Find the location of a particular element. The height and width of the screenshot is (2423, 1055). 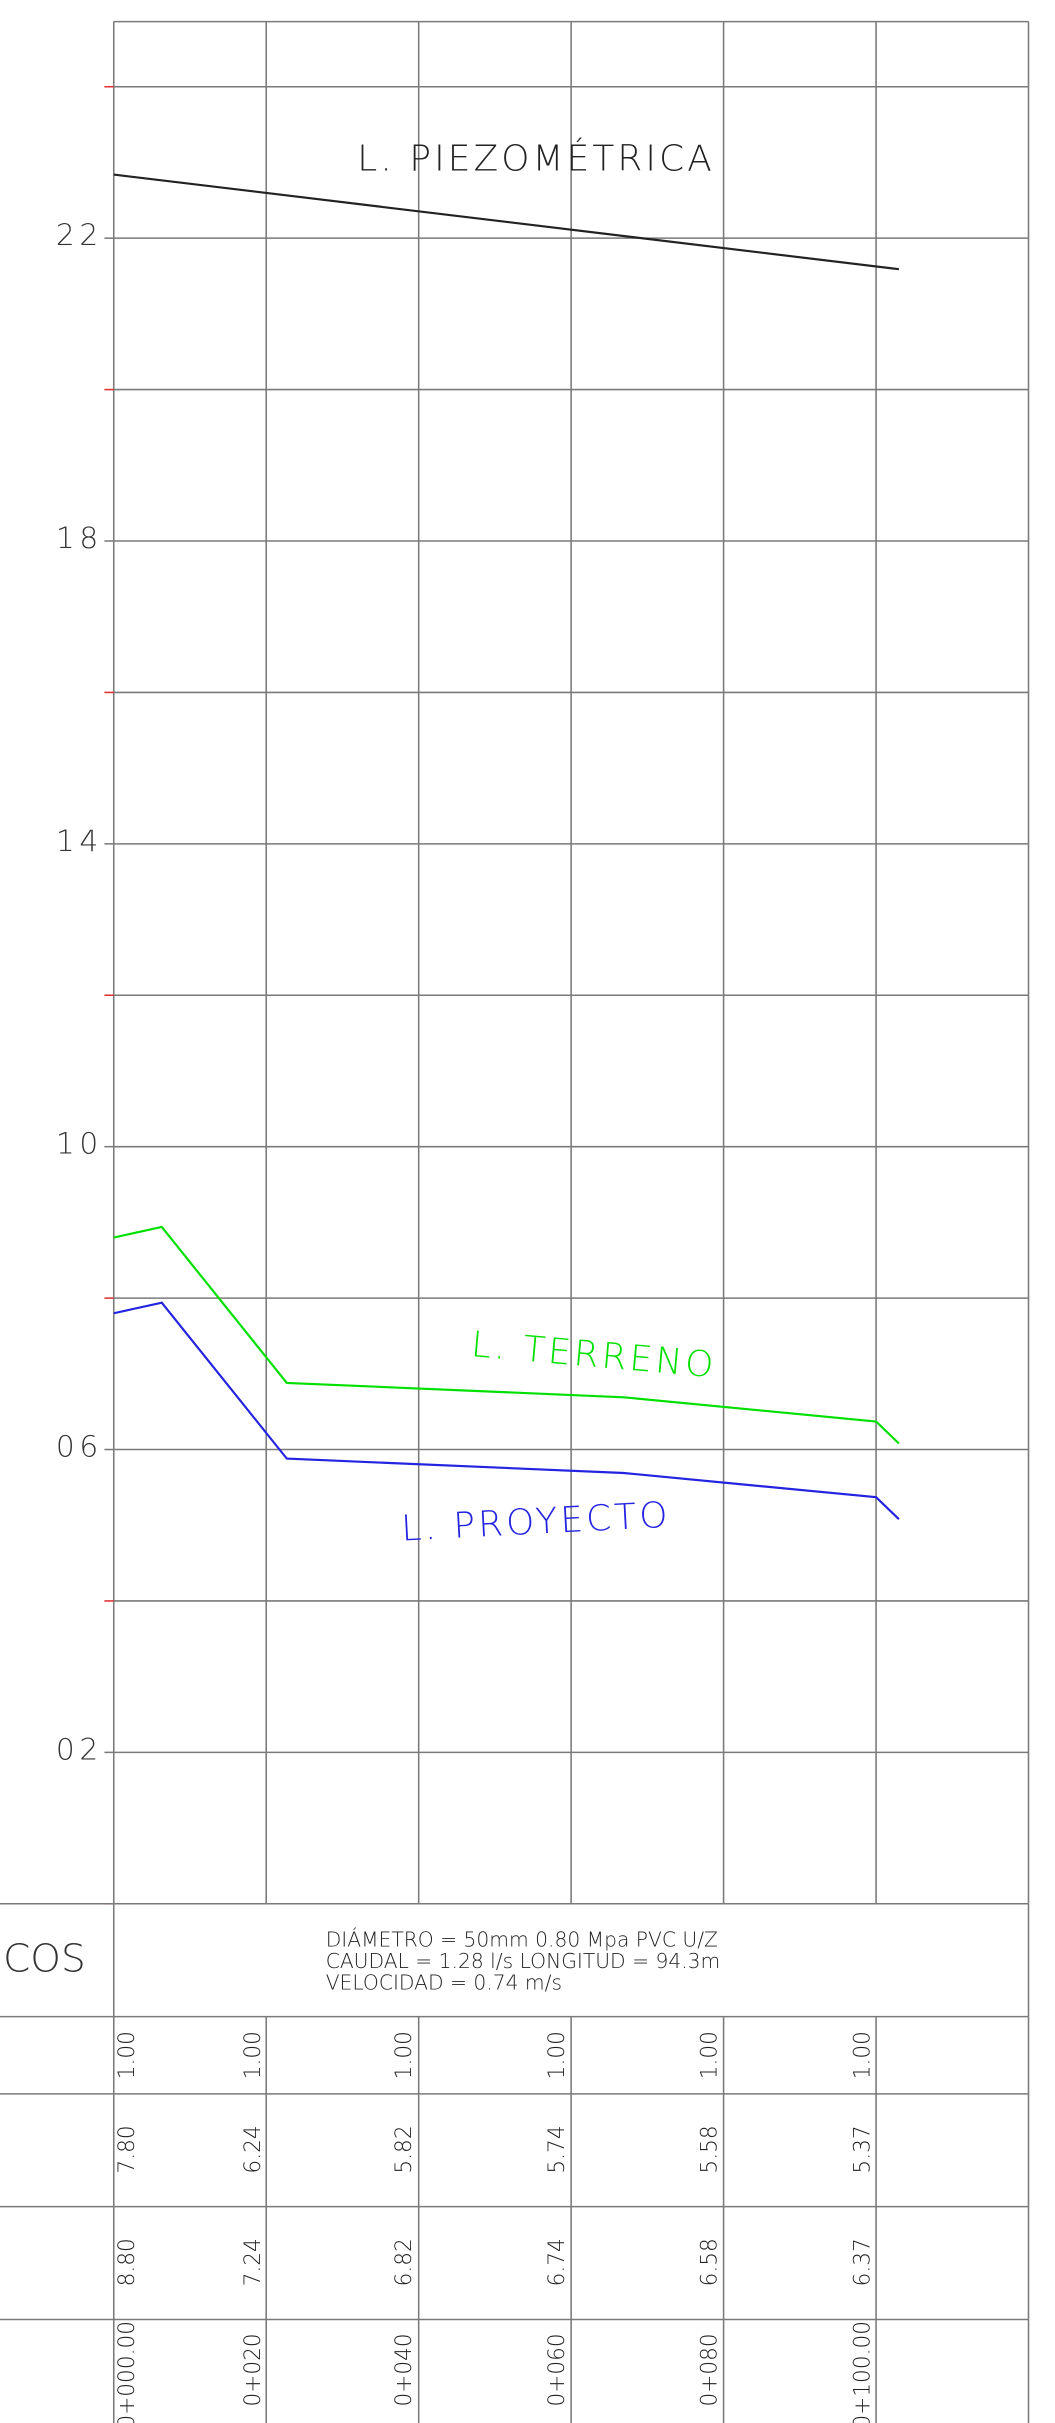

table-value: 6.37 is located at coordinates (862, 2262).